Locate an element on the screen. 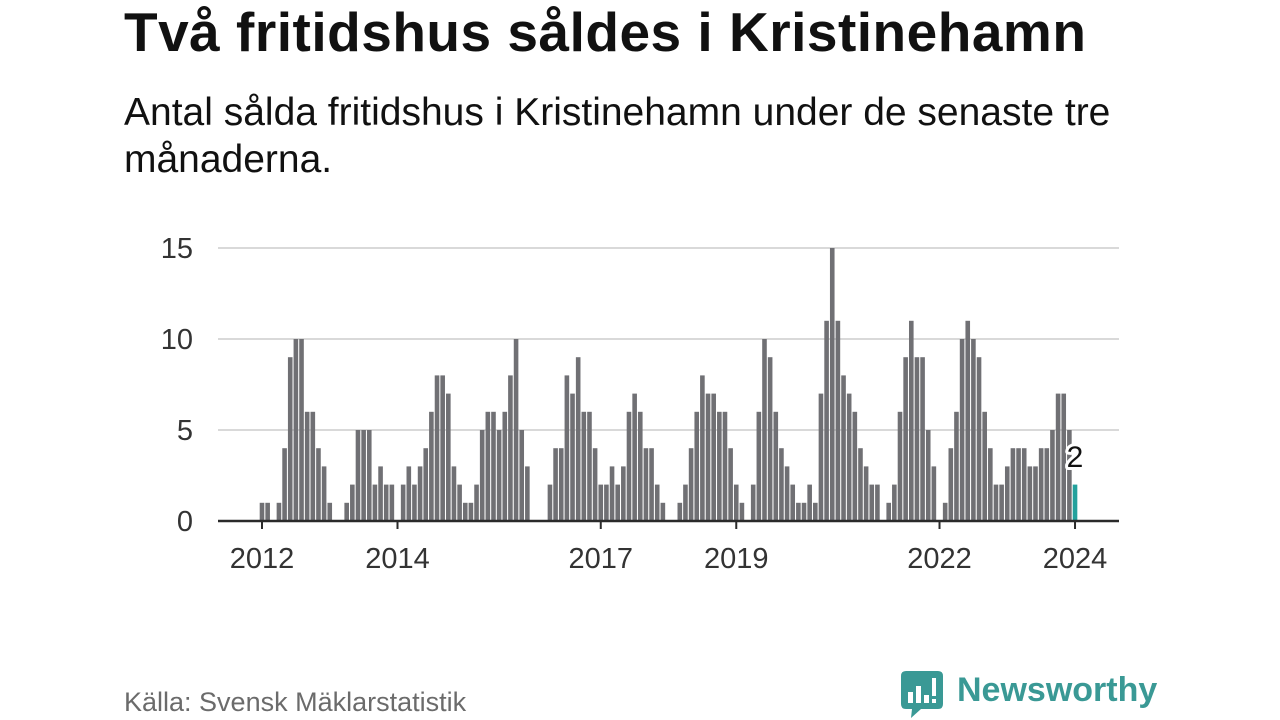 This screenshot has width=1280, height=720. x-tick-label: 2019 is located at coordinates (736, 559).